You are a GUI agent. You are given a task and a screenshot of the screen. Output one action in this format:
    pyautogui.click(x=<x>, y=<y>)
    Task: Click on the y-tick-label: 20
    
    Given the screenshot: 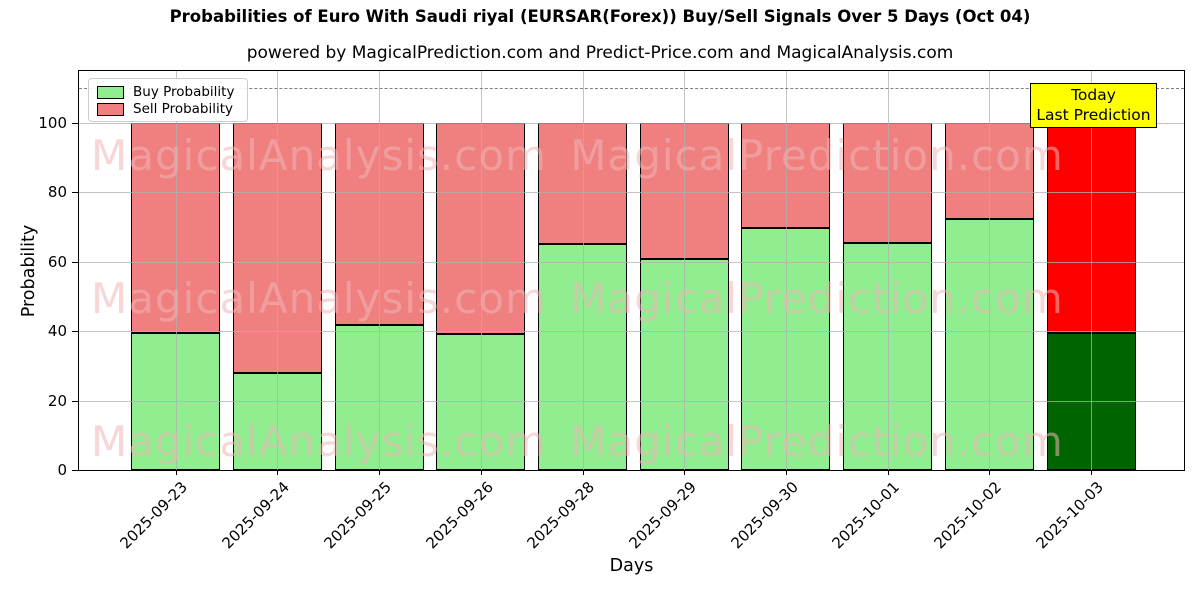 What is the action you would take?
    pyautogui.click(x=57, y=400)
    